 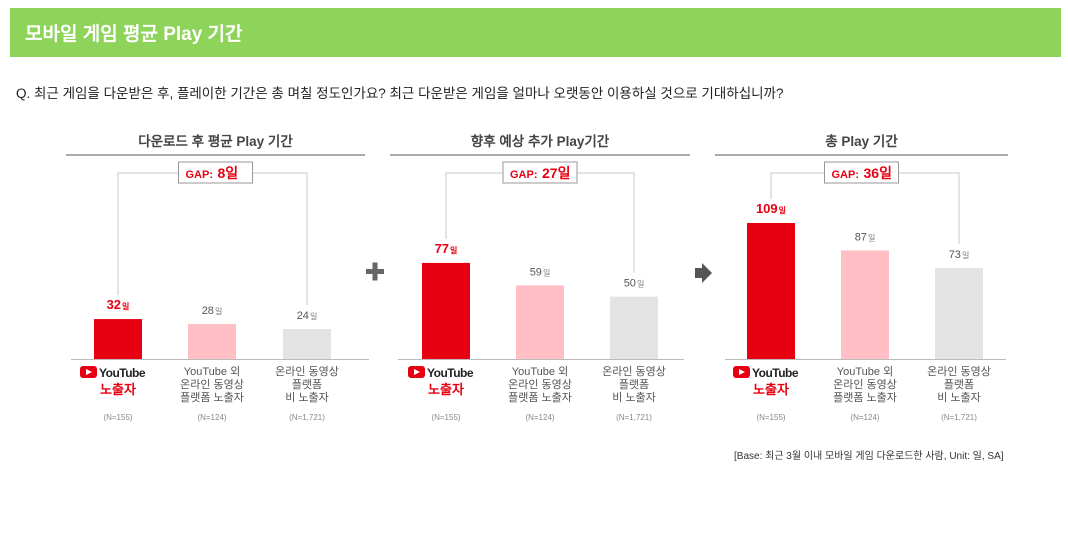 What do you see at coordinates (118, 304) in the screenshot?
I see `data-label: 32일` at bounding box center [118, 304].